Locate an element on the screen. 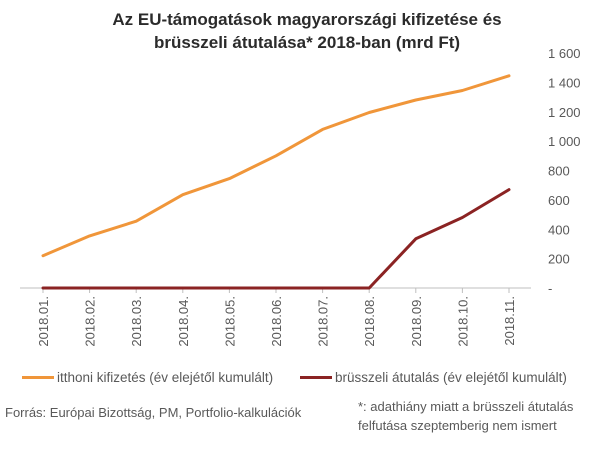 Image resolution: width=614 pixels, height=455 pixels. footnote-line-2: felfutása szeptemberig nem ismert is located at coordinates (457, 425).